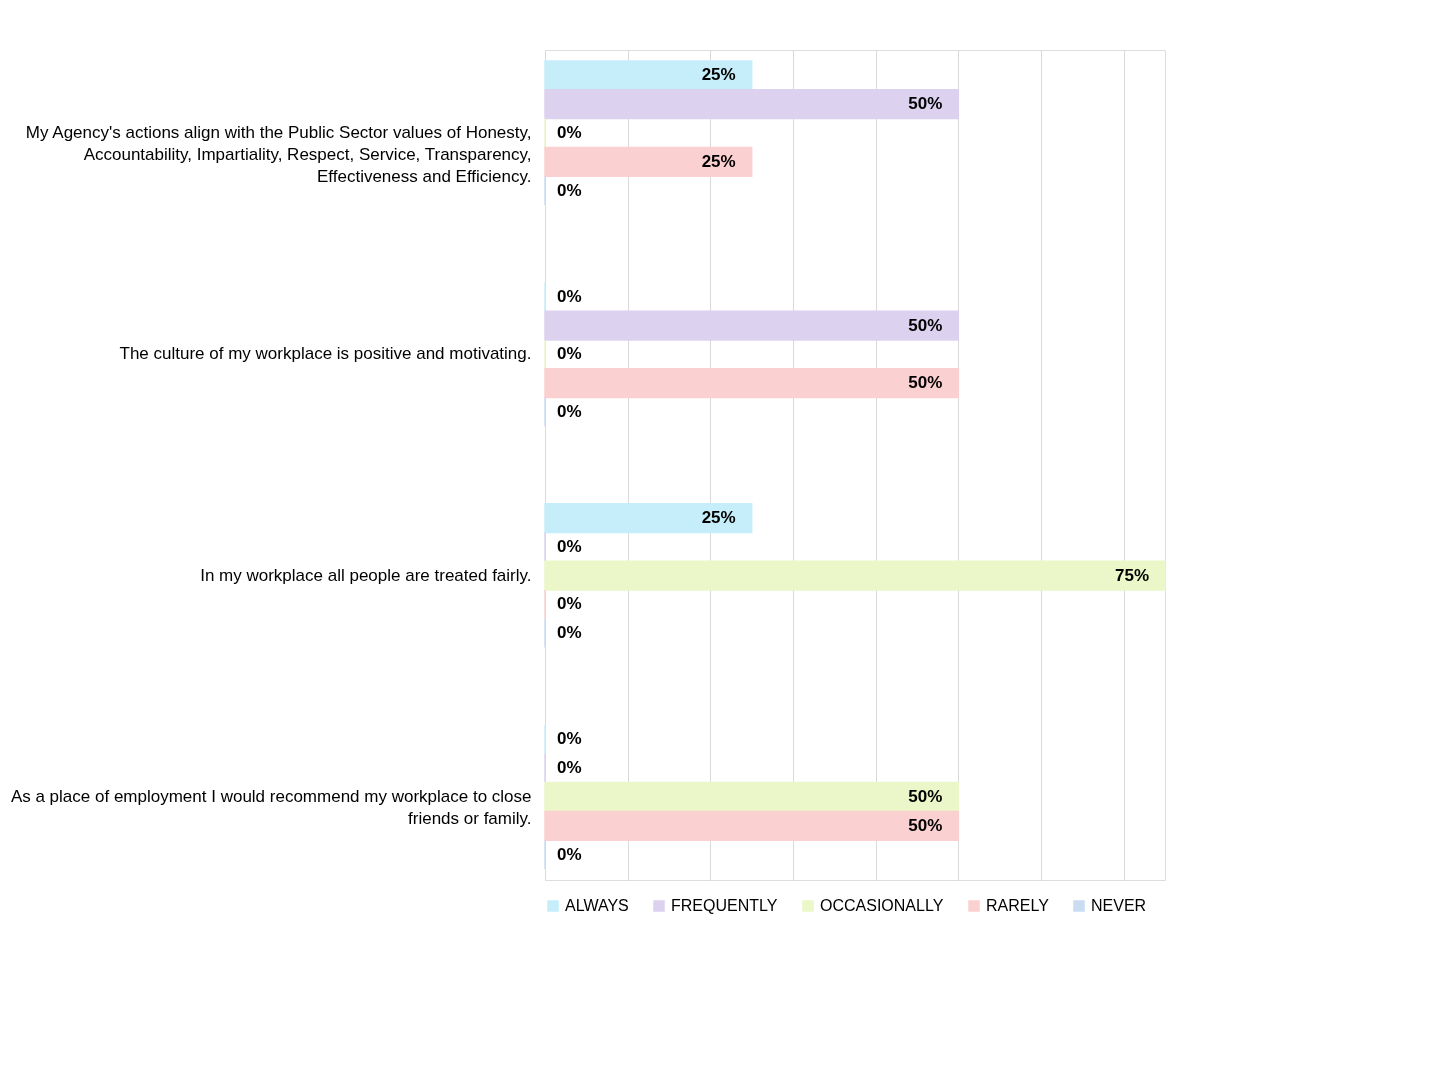 This screenshot has height=1074, width=1442. I want to click on legend-label: NEVER, so click(1119, 905).